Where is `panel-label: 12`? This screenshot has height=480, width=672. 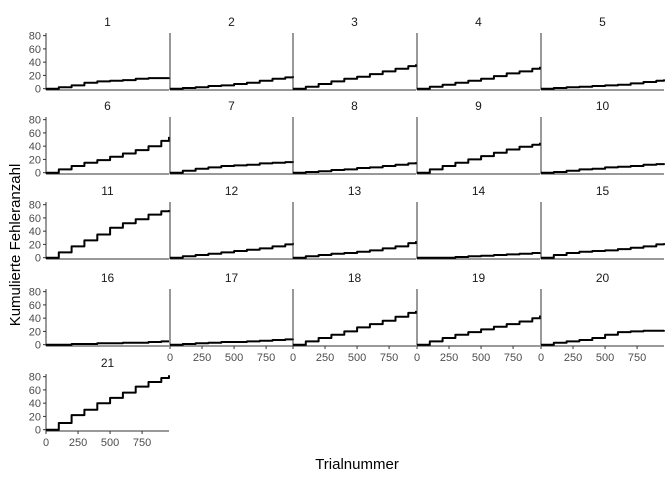 panel-label: 12 is located at coordinates (232, 191).